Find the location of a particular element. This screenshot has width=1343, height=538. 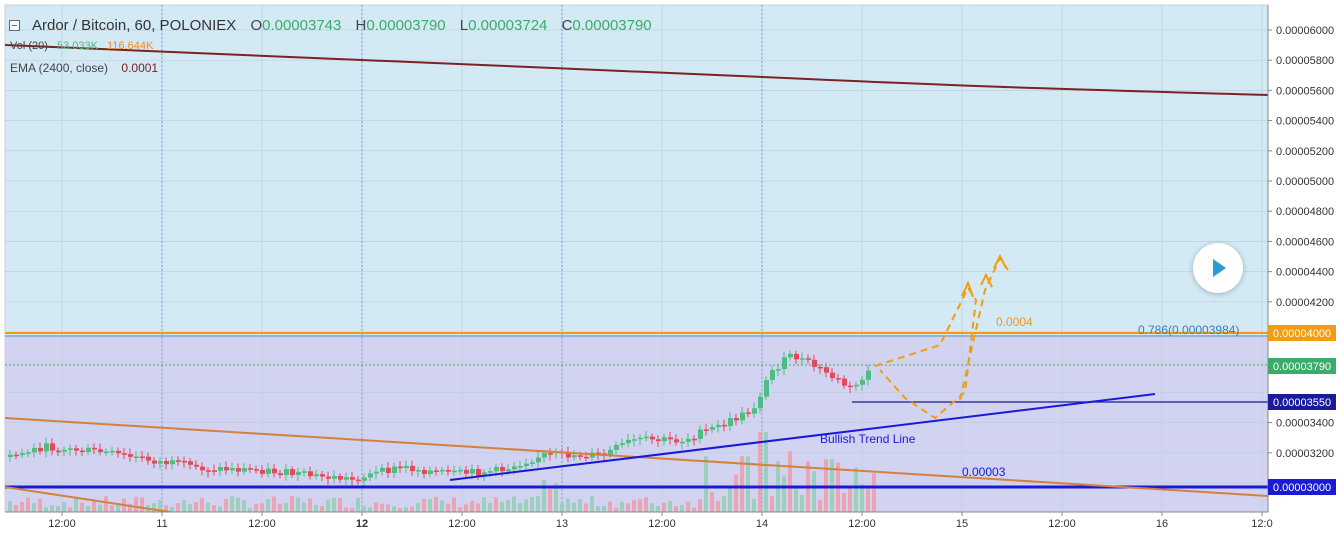

time-tick-label: 12:00 is located at coordinates (62, 524).